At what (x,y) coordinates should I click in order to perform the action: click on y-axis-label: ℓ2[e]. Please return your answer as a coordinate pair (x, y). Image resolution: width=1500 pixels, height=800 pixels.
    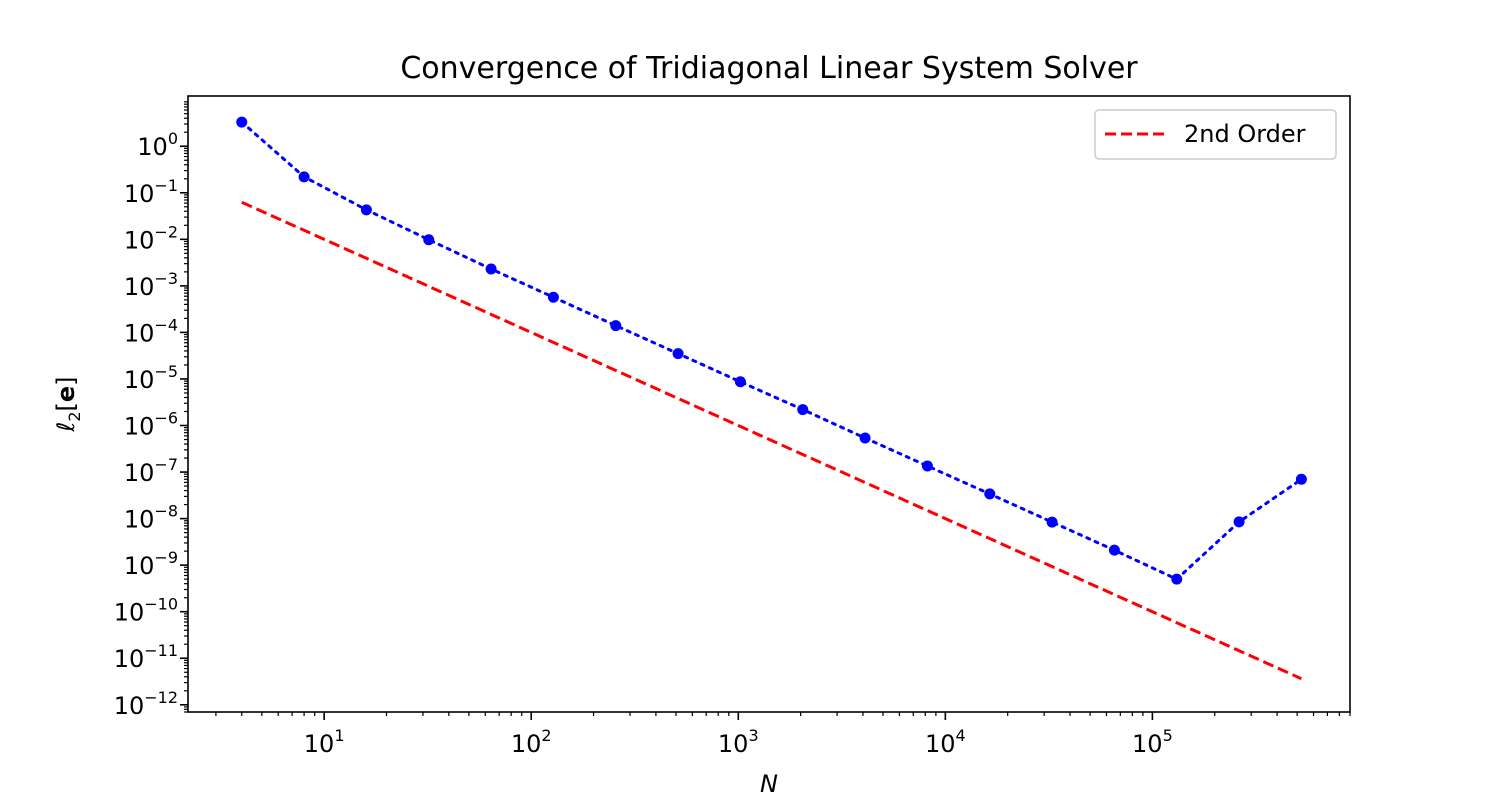
    Looking at the image, I should click on (68, 404).